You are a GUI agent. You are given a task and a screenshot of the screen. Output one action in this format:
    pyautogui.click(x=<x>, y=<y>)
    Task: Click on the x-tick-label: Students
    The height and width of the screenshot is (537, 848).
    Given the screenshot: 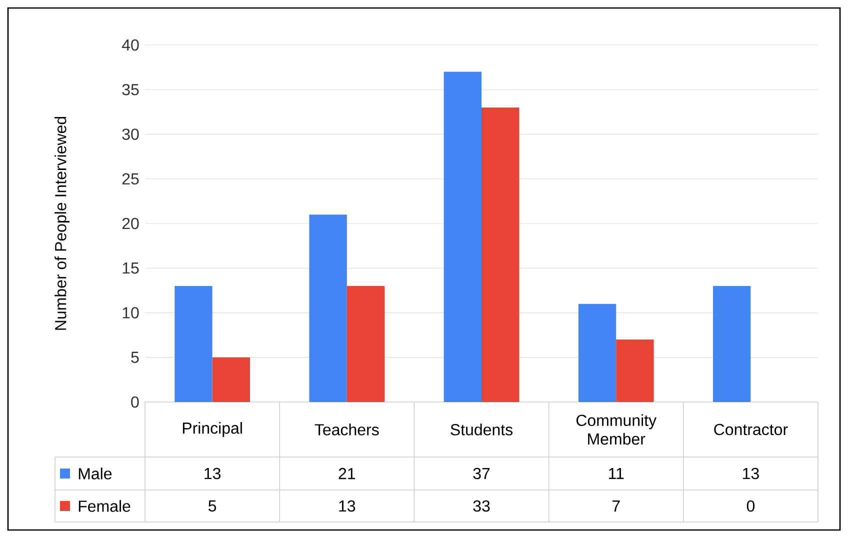 What is the action you would take?
    pyautogui.click(x=481, y=430)
    